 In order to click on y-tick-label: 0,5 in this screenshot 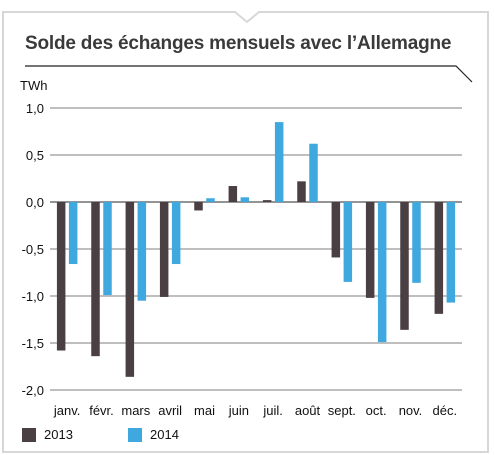, I will do `click(35, 155)`.